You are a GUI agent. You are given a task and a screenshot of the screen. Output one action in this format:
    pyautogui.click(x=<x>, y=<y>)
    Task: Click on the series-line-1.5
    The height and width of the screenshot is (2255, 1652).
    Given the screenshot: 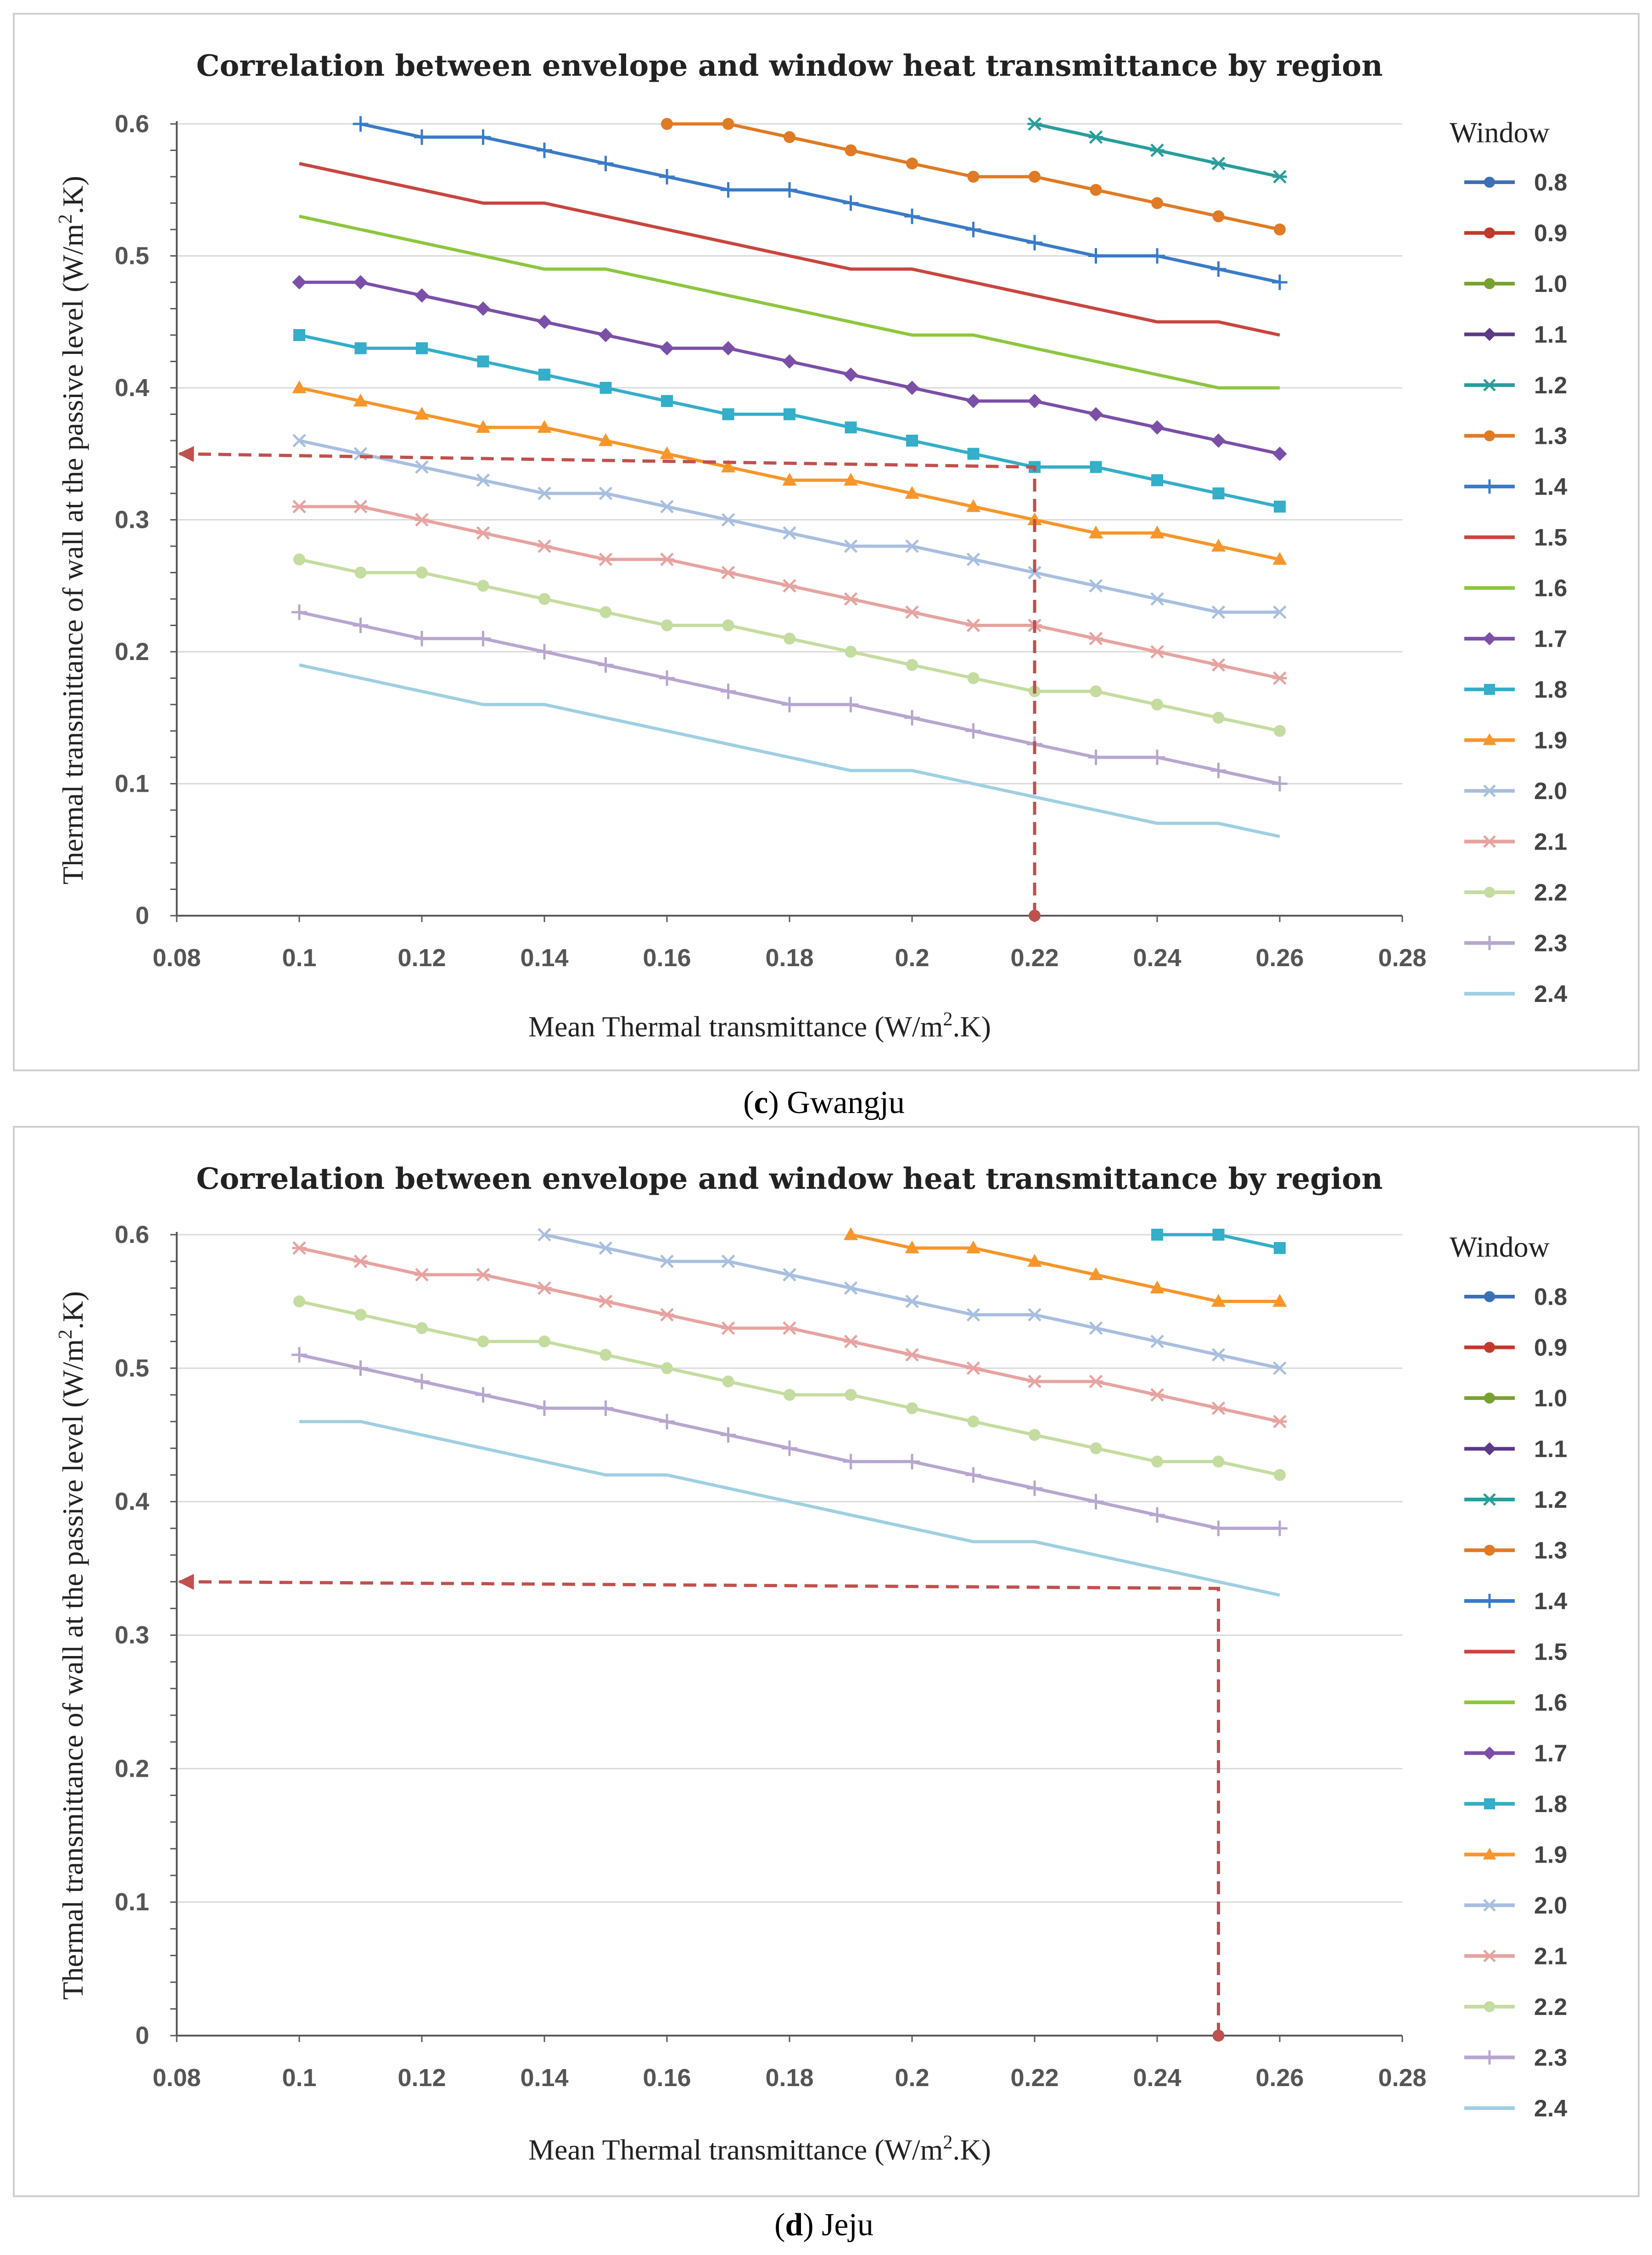 What is the action you would take?
    pyautogui.click(x=789, y=249)
    